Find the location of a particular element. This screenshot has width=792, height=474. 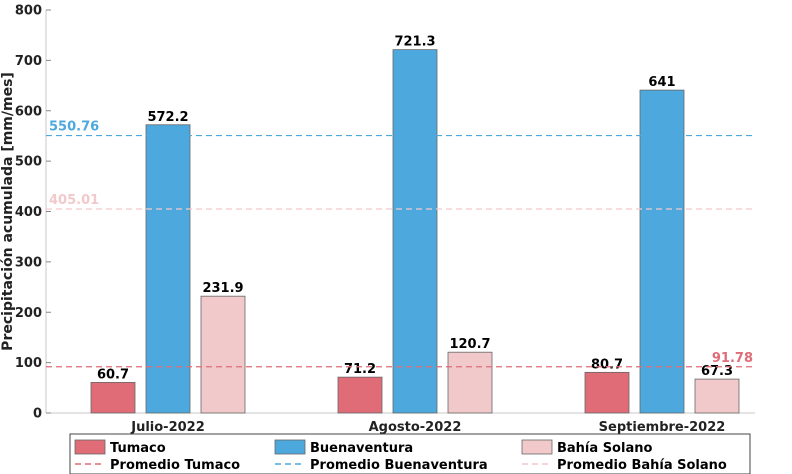

ref-line-label: 91.78 is located at coordinates (732, 358).